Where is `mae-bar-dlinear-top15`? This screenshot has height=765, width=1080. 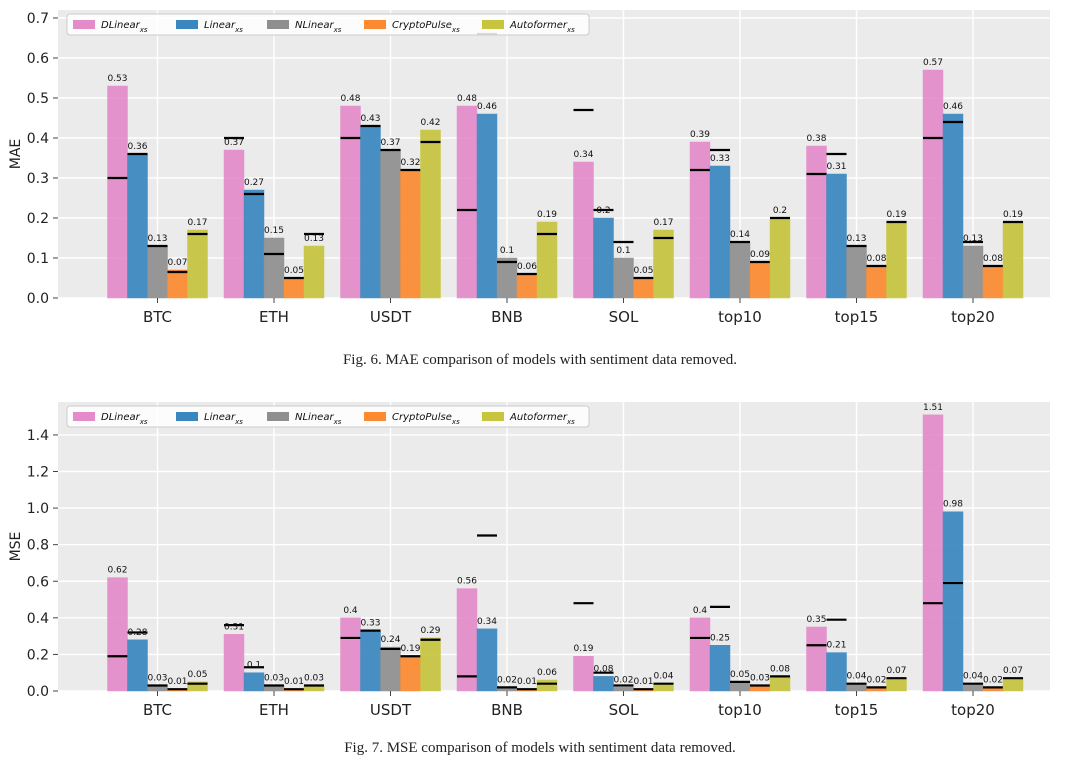 mae-bar-dlinear-top15 is located at coordinates (816, 222).